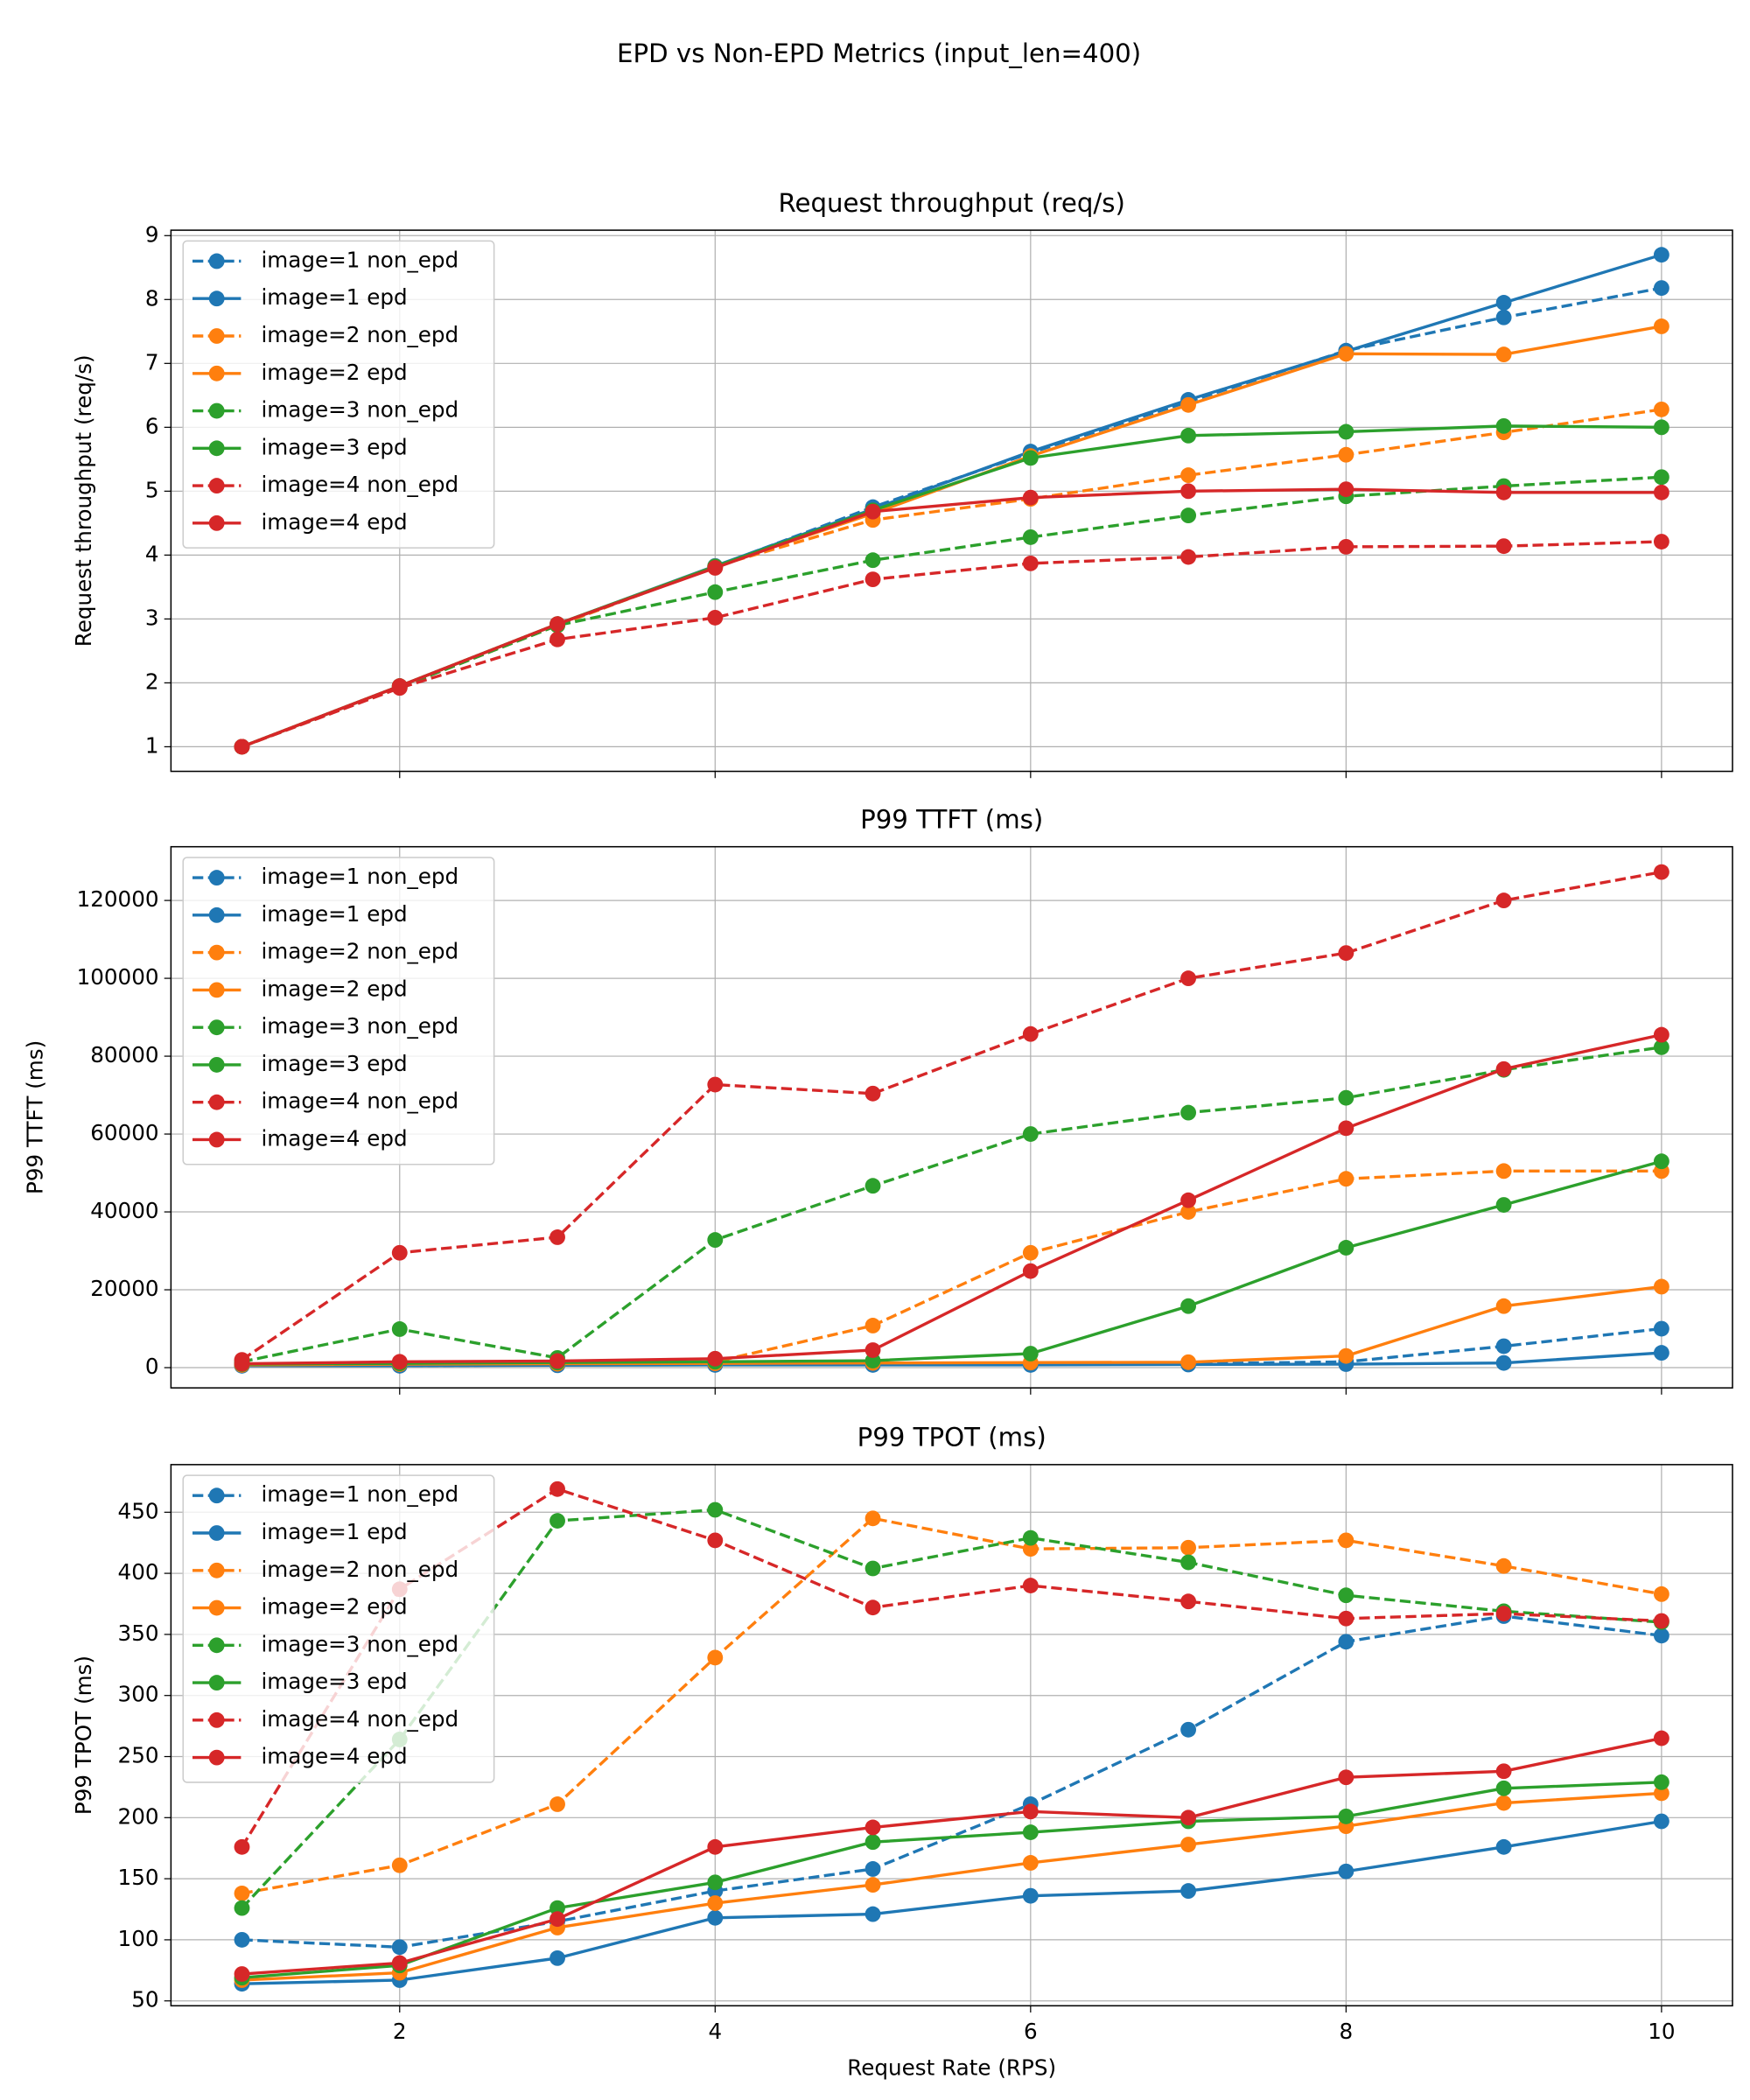  I want to click on y-tick-label: 80000, so click(124, 1055).